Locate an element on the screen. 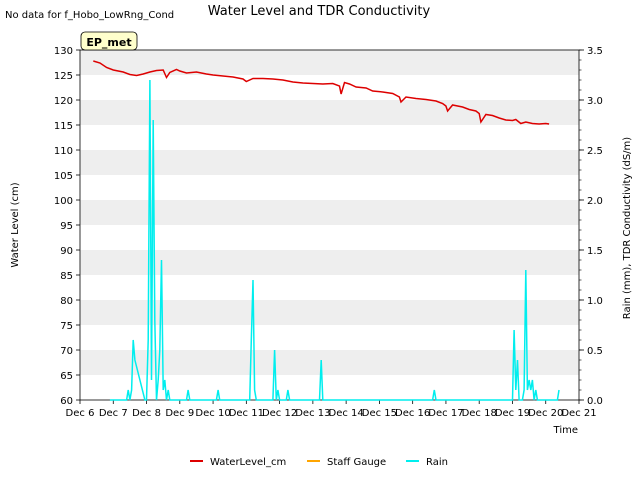  x-axis-label: Time is located at coordinates (565, 430).